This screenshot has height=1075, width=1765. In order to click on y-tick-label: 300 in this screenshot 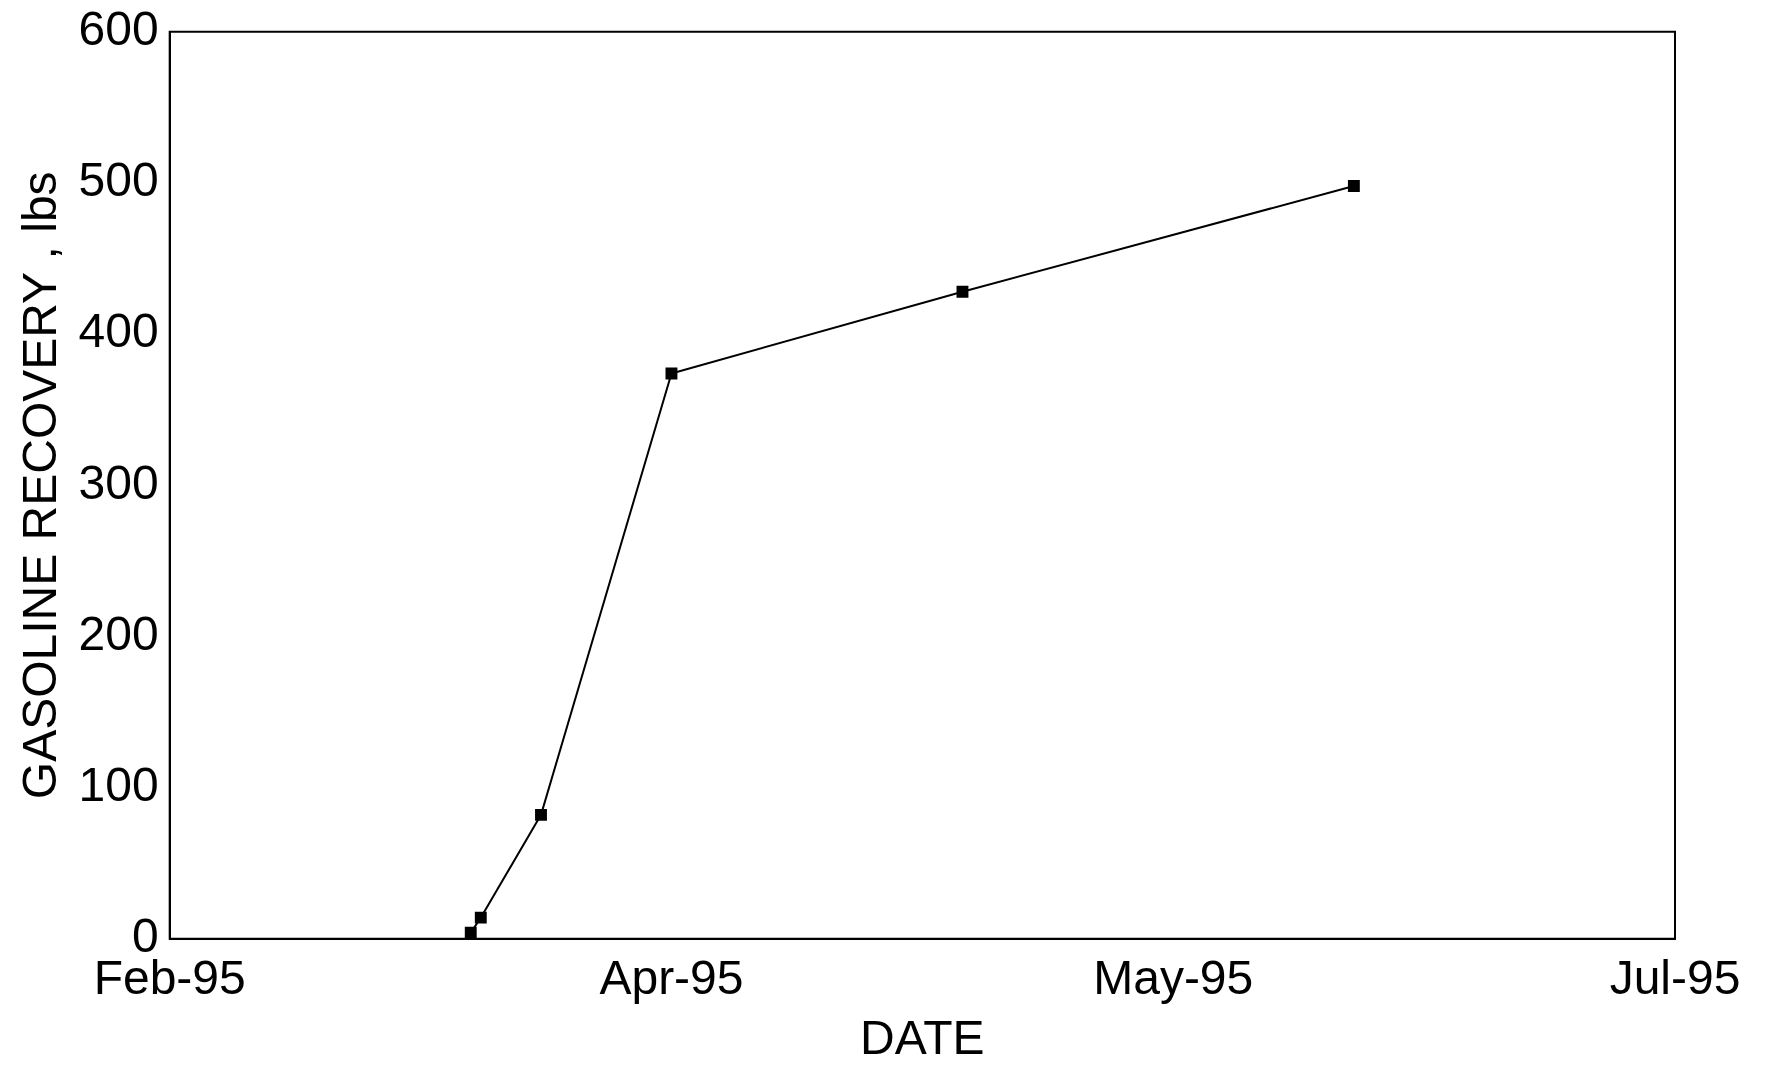, I will do `click(118, 482)`.